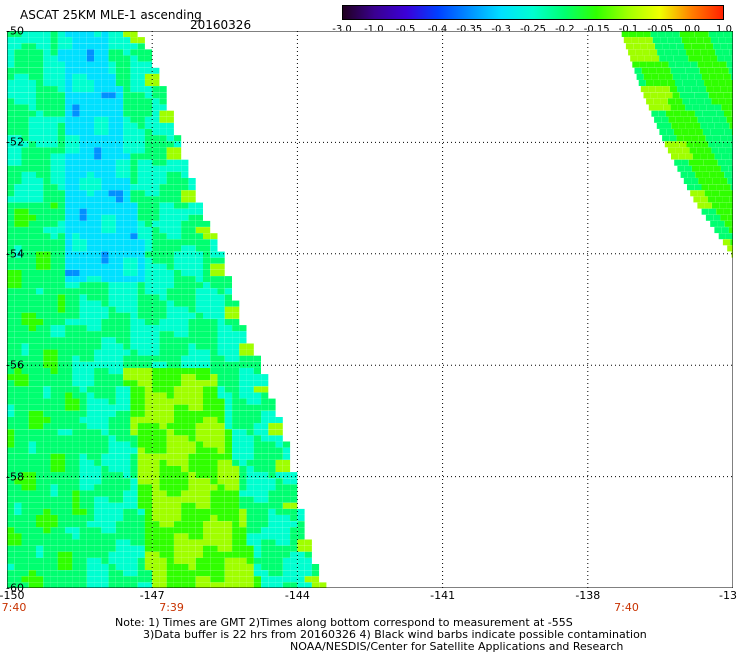 Image resolution: width=740 pixels, height=653 pixels. What do you see at coordinates (587, 595) in the screenshot?
I see `x-tick-label: -138` at bounding box center [587, 595].